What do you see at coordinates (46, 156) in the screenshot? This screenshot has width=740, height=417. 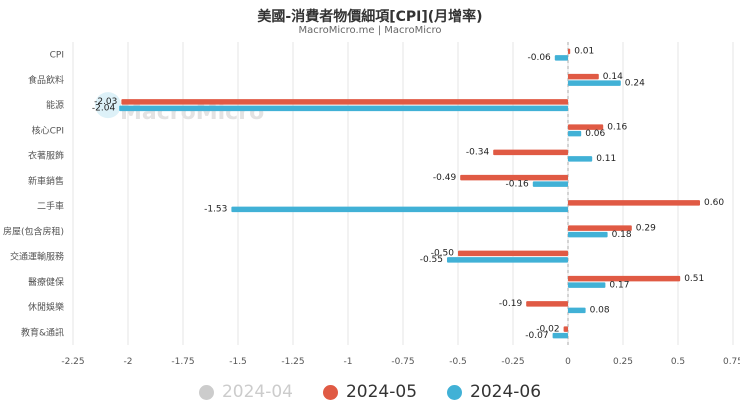 I see `y-category-label: 衣著服飾` at bounding box center [46, 156].